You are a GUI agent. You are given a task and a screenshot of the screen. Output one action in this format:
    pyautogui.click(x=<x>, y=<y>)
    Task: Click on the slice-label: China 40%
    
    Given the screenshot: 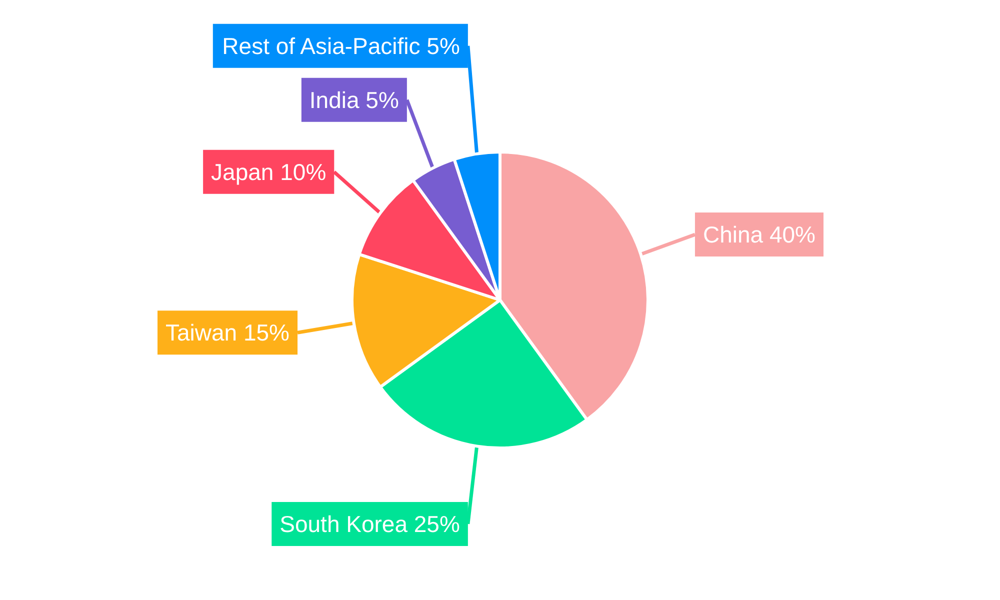 What is the action you would take?
    pyautogui.click(x=759, y=235)
    